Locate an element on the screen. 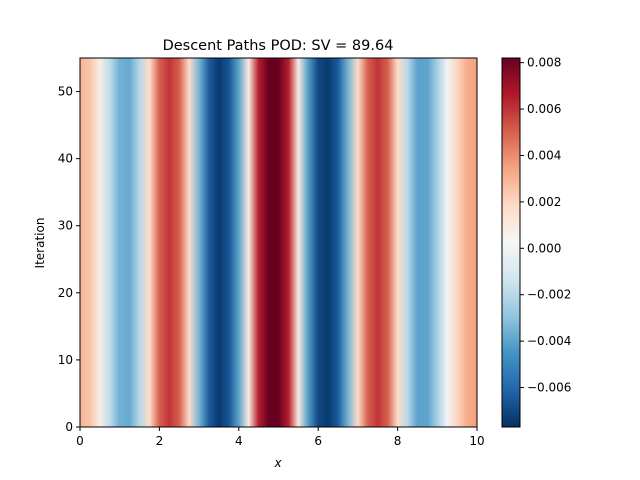  y-axis-label: Iteration is located at coordinates (40, 243).